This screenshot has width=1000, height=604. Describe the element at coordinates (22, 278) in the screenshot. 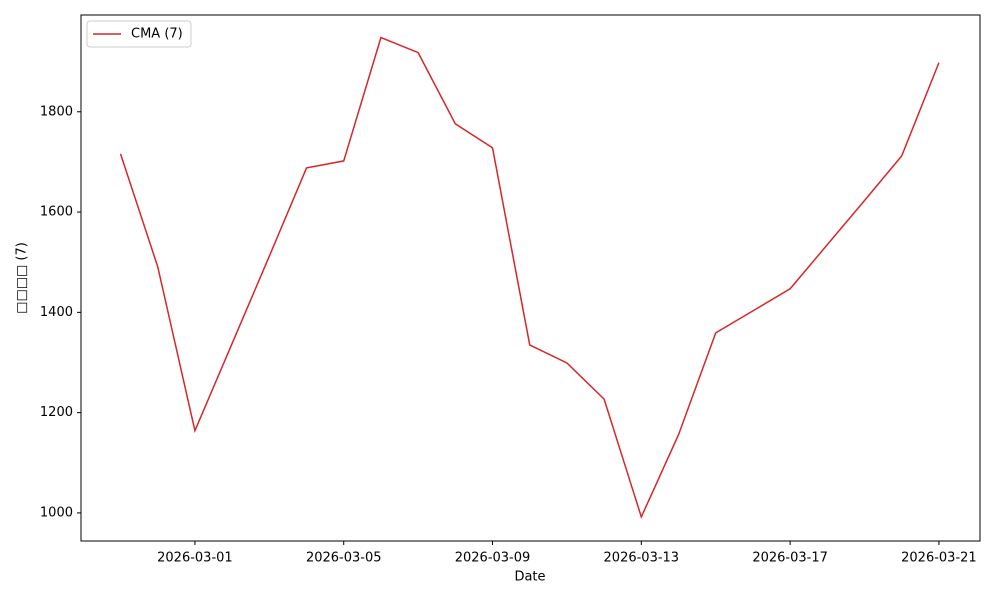

I see `y-axis-label: □□□□ (7)` at that location.